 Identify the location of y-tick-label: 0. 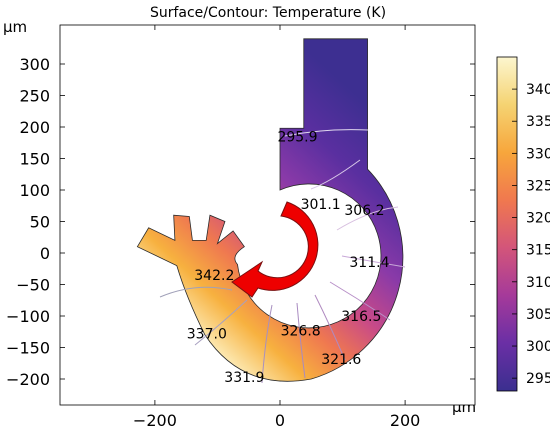
(45, 253).